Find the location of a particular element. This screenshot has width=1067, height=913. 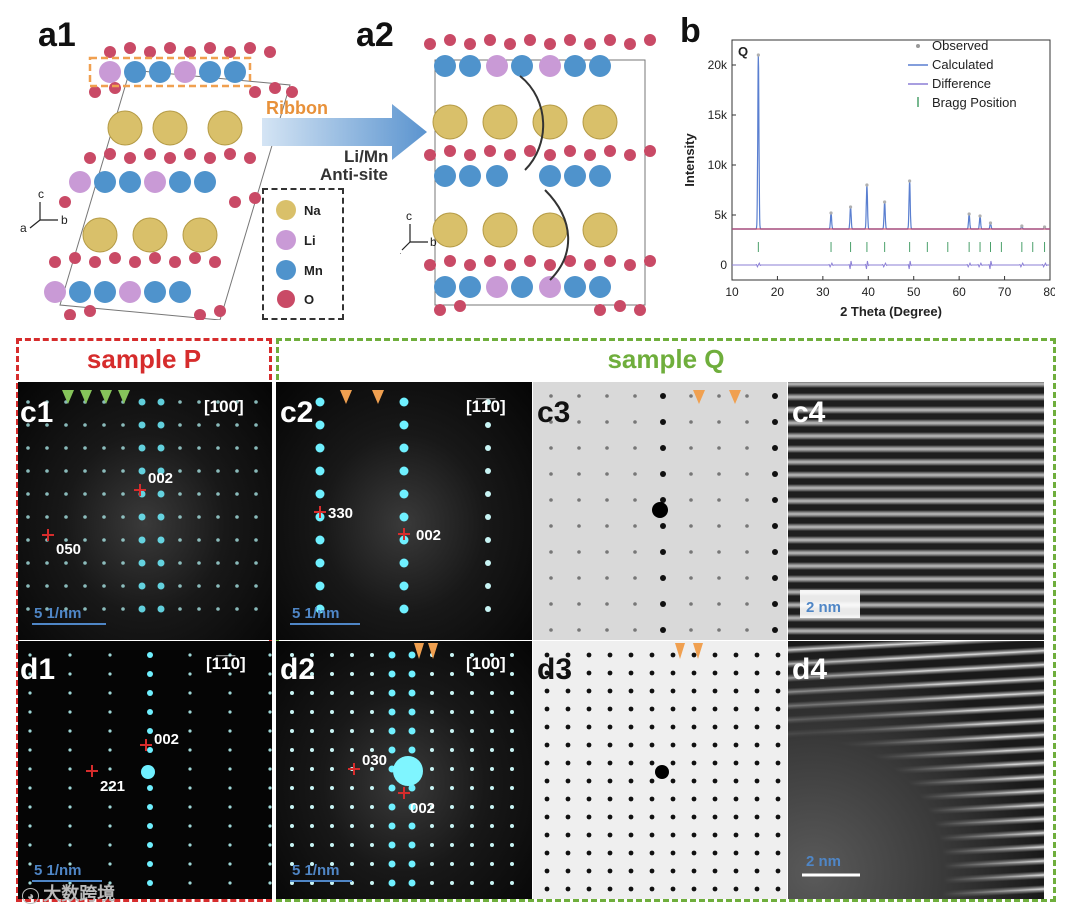

legend-li-label: Li is located at coordinates (310, 240).